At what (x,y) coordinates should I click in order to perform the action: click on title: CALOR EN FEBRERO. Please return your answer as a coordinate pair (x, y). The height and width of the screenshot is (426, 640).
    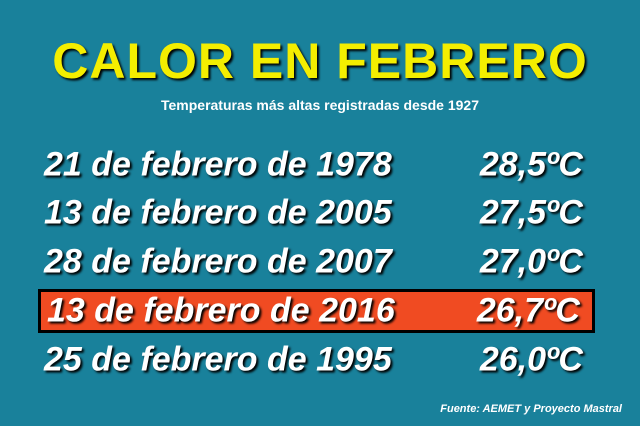
    Looking at the image, I should click on (320, 61).